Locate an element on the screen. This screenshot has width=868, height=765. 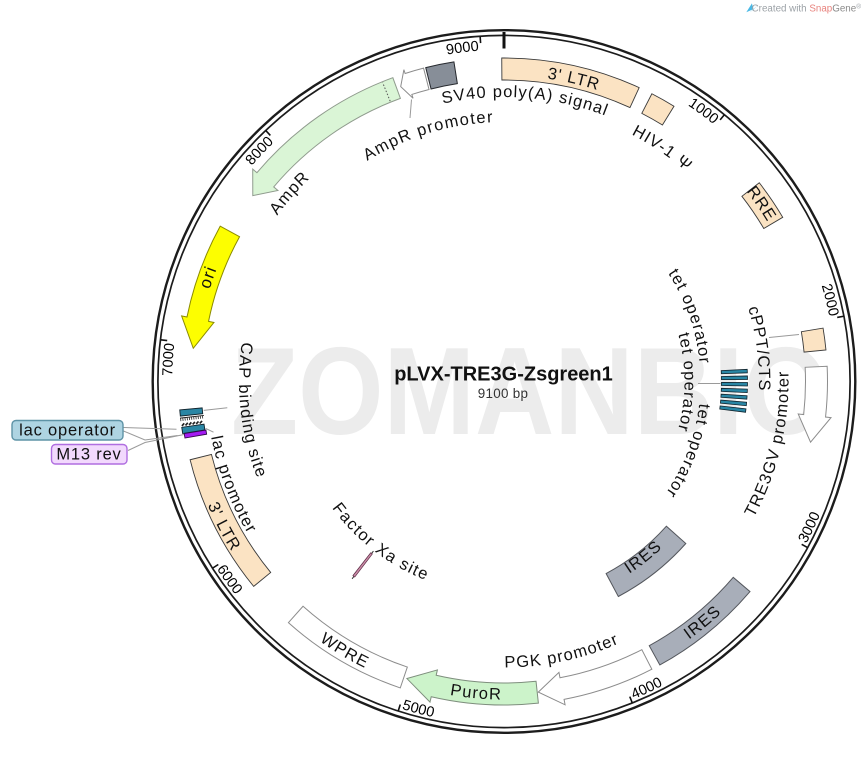
svg-text: lac operator is located at coordinates (67, 431).